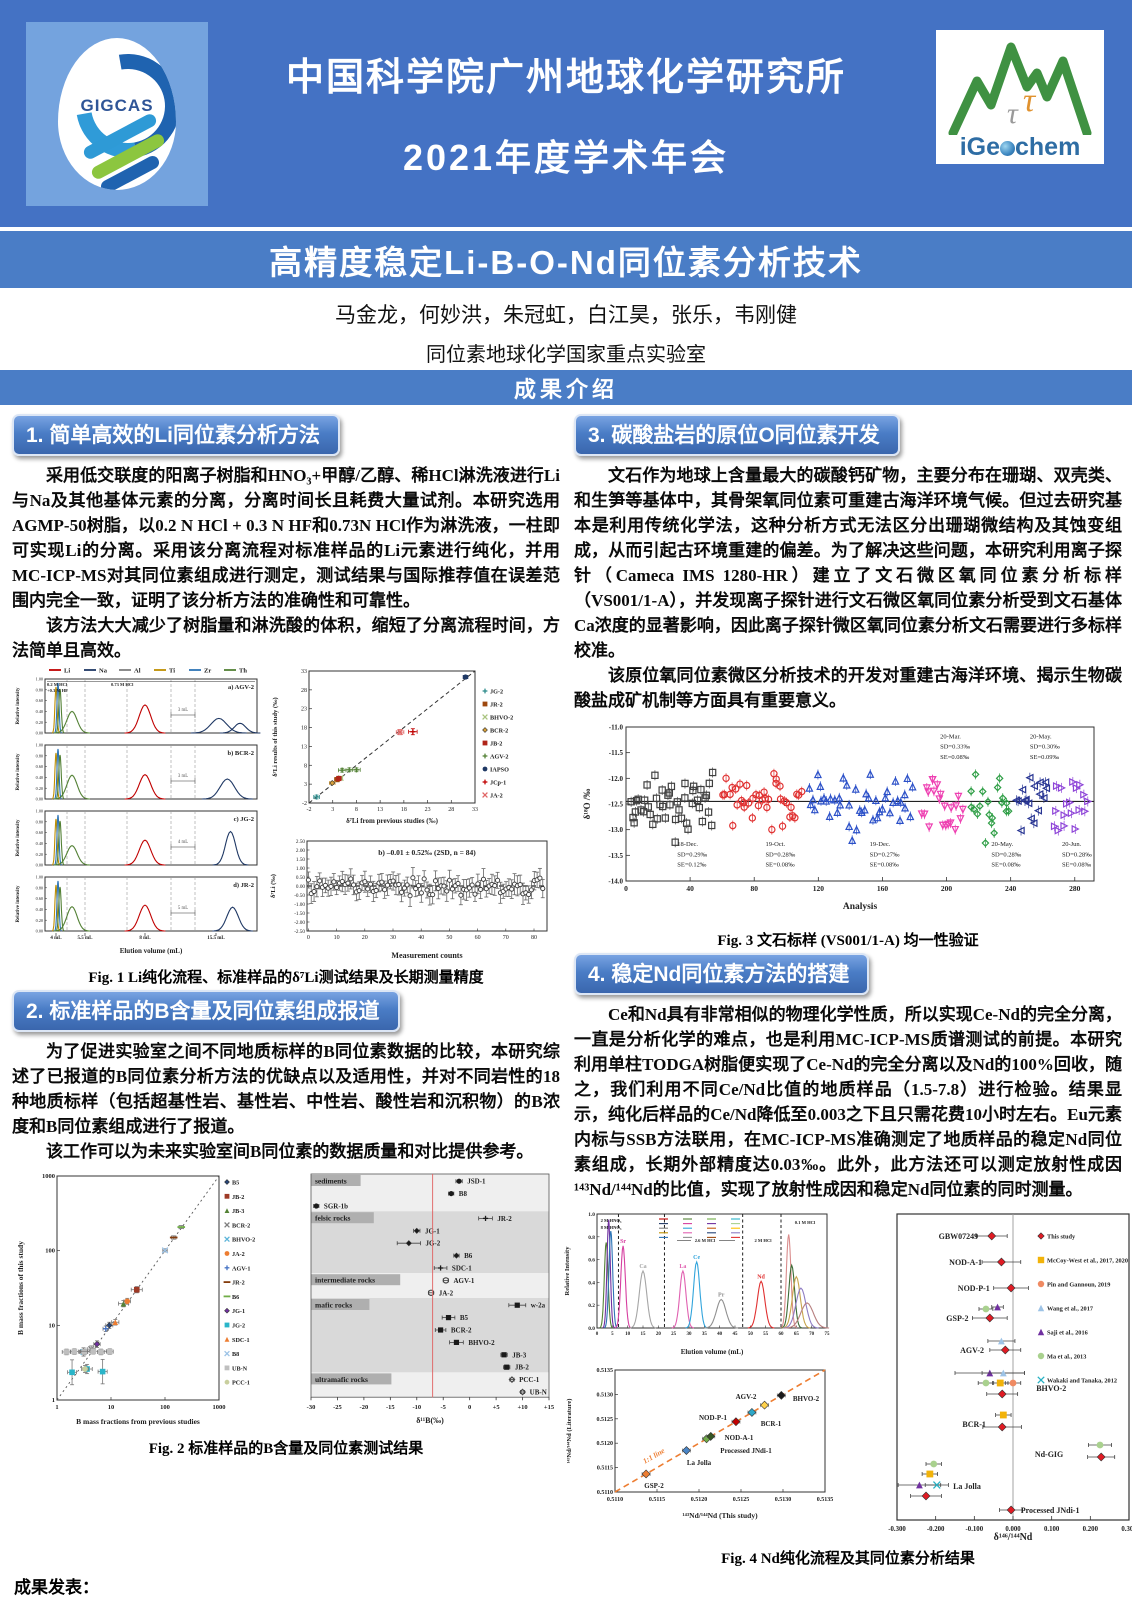 This screenshot has height=1600, width=1132. What do you see at coordinates (763, 1240) in the screenshot?
I see `svg-text: 2 M HCl` at bounding box center [763, 1240].